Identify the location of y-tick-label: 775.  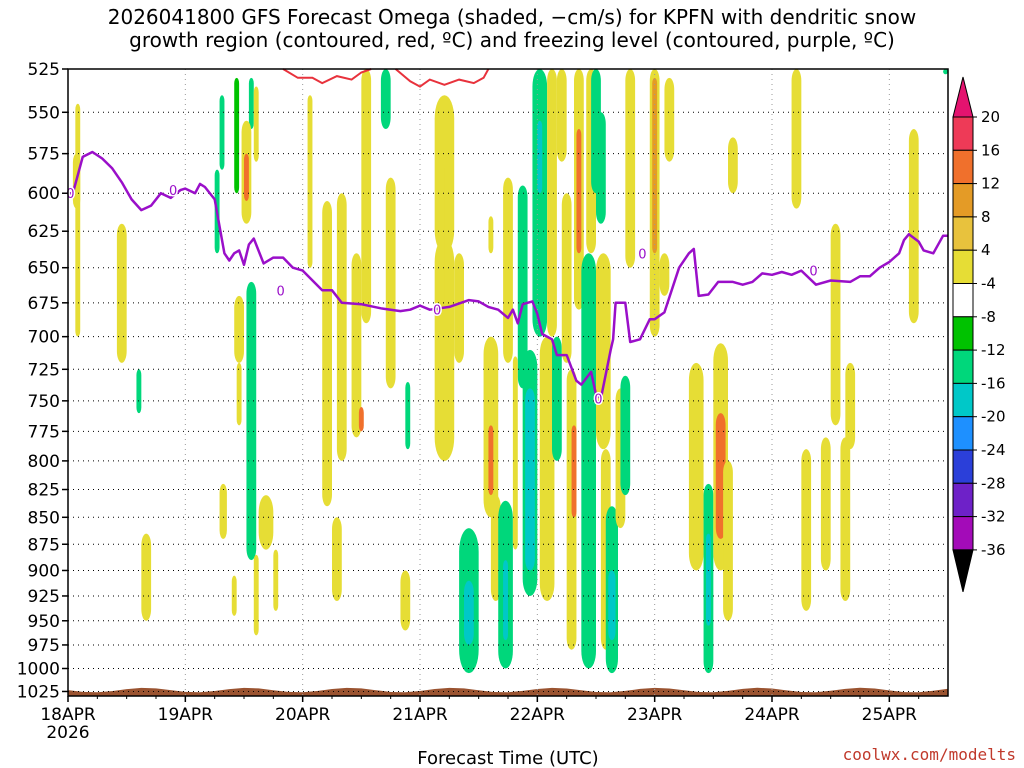
(44, 432).